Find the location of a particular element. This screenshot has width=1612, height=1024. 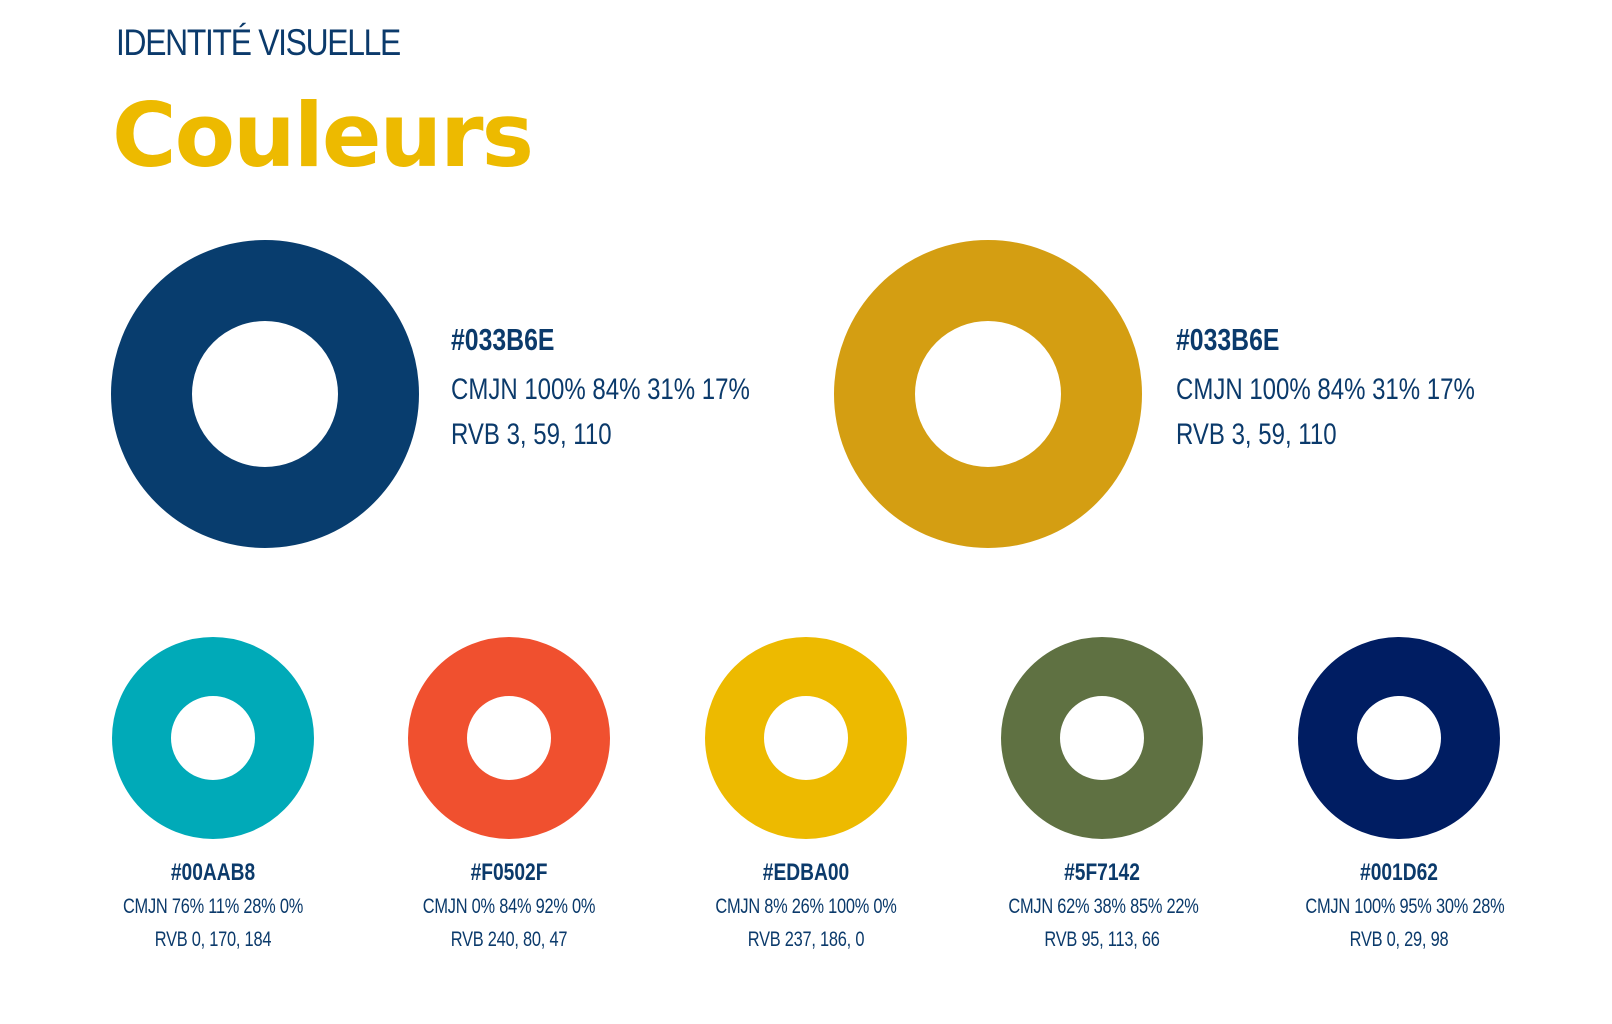

secondary-swatch-4-hex: #5F7142 is located at coordinates (1102, 872).